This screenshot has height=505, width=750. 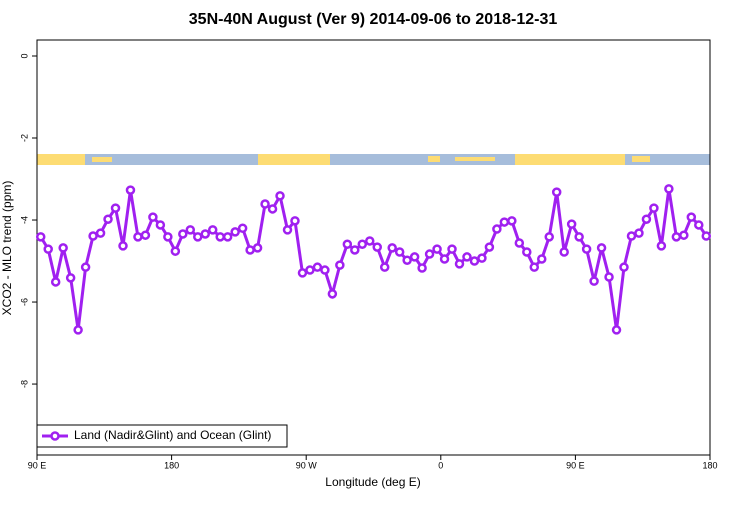 I want to click on legend-label: Land (Nadir&Glint) and Ocean (Glint), so click(x=172, y=435).